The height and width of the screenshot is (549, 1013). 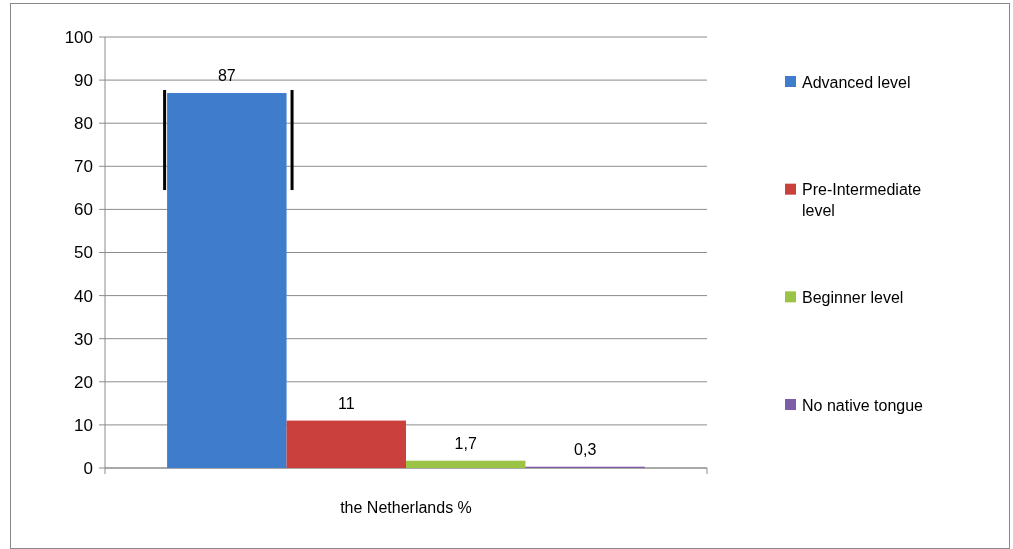 I want to click on data-label: 11, so click(x=346, y=403).